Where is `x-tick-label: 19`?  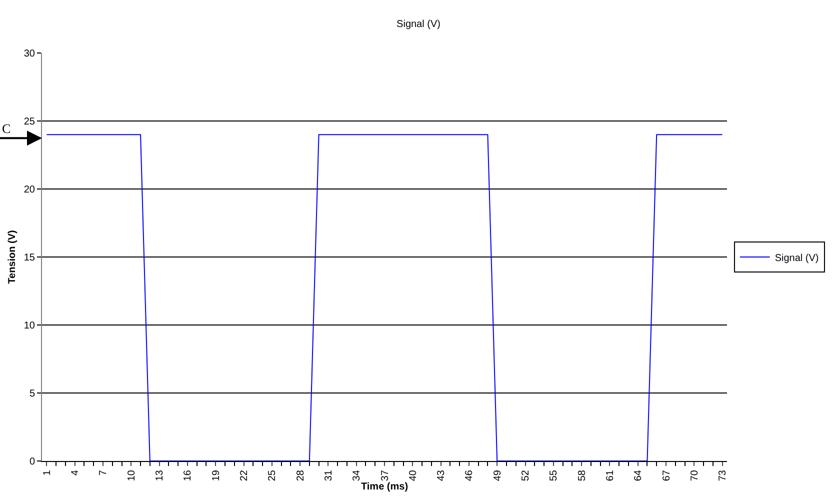
x-tick-label: 19 is located at coordinates (216, 476).